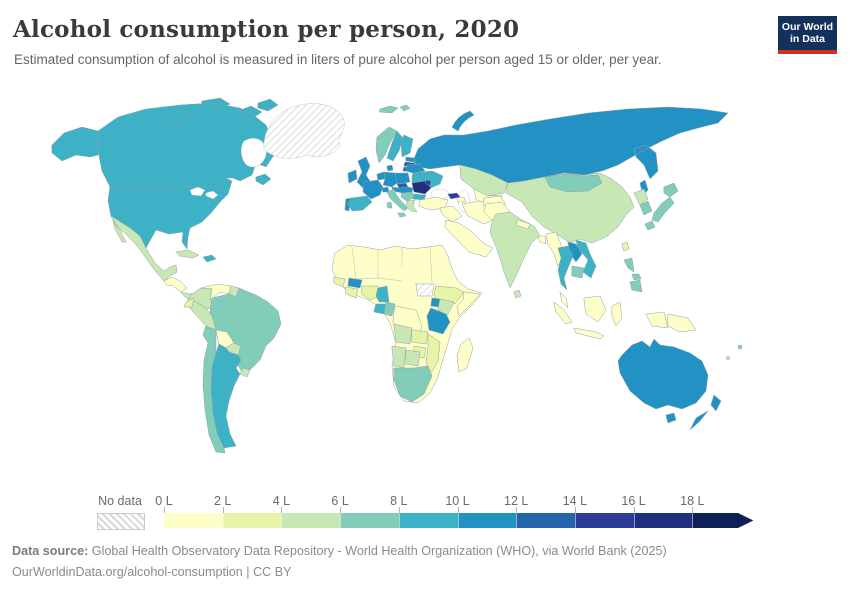 This screenshot has width=850, height=600. Describe the element at coordinates (127, 572) in the screenshot. I see `citation-link: OurWorldinData.org/alcohol-consumption` at that location.